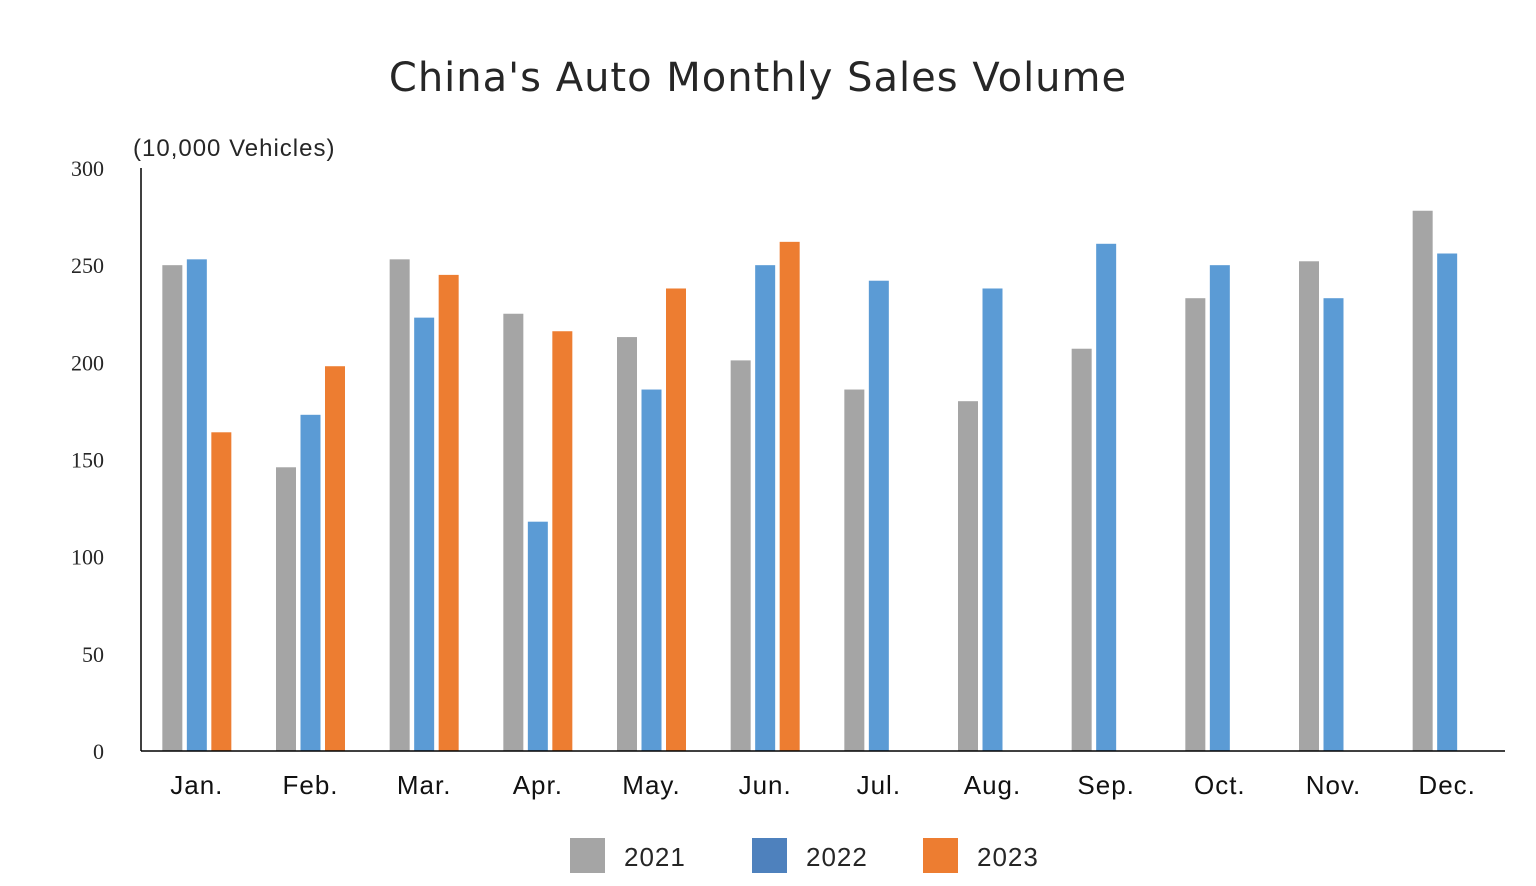 The width and height of the screenshot is (1536, 886). I want to click on x-tick-label: Jan., so click(196, 785).